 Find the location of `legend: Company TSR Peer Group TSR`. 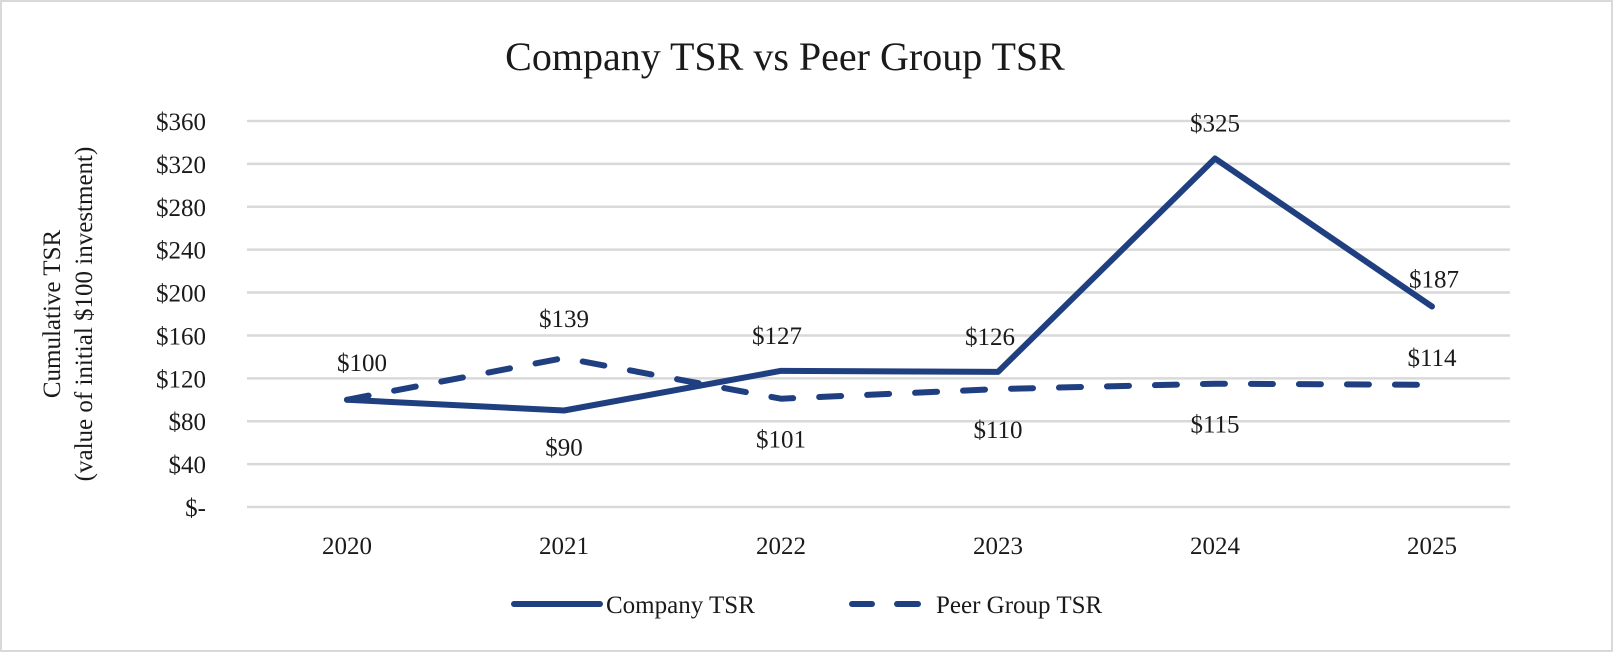

legend: Company TSR Peer Group TSR is located at coordinates (808, 605).